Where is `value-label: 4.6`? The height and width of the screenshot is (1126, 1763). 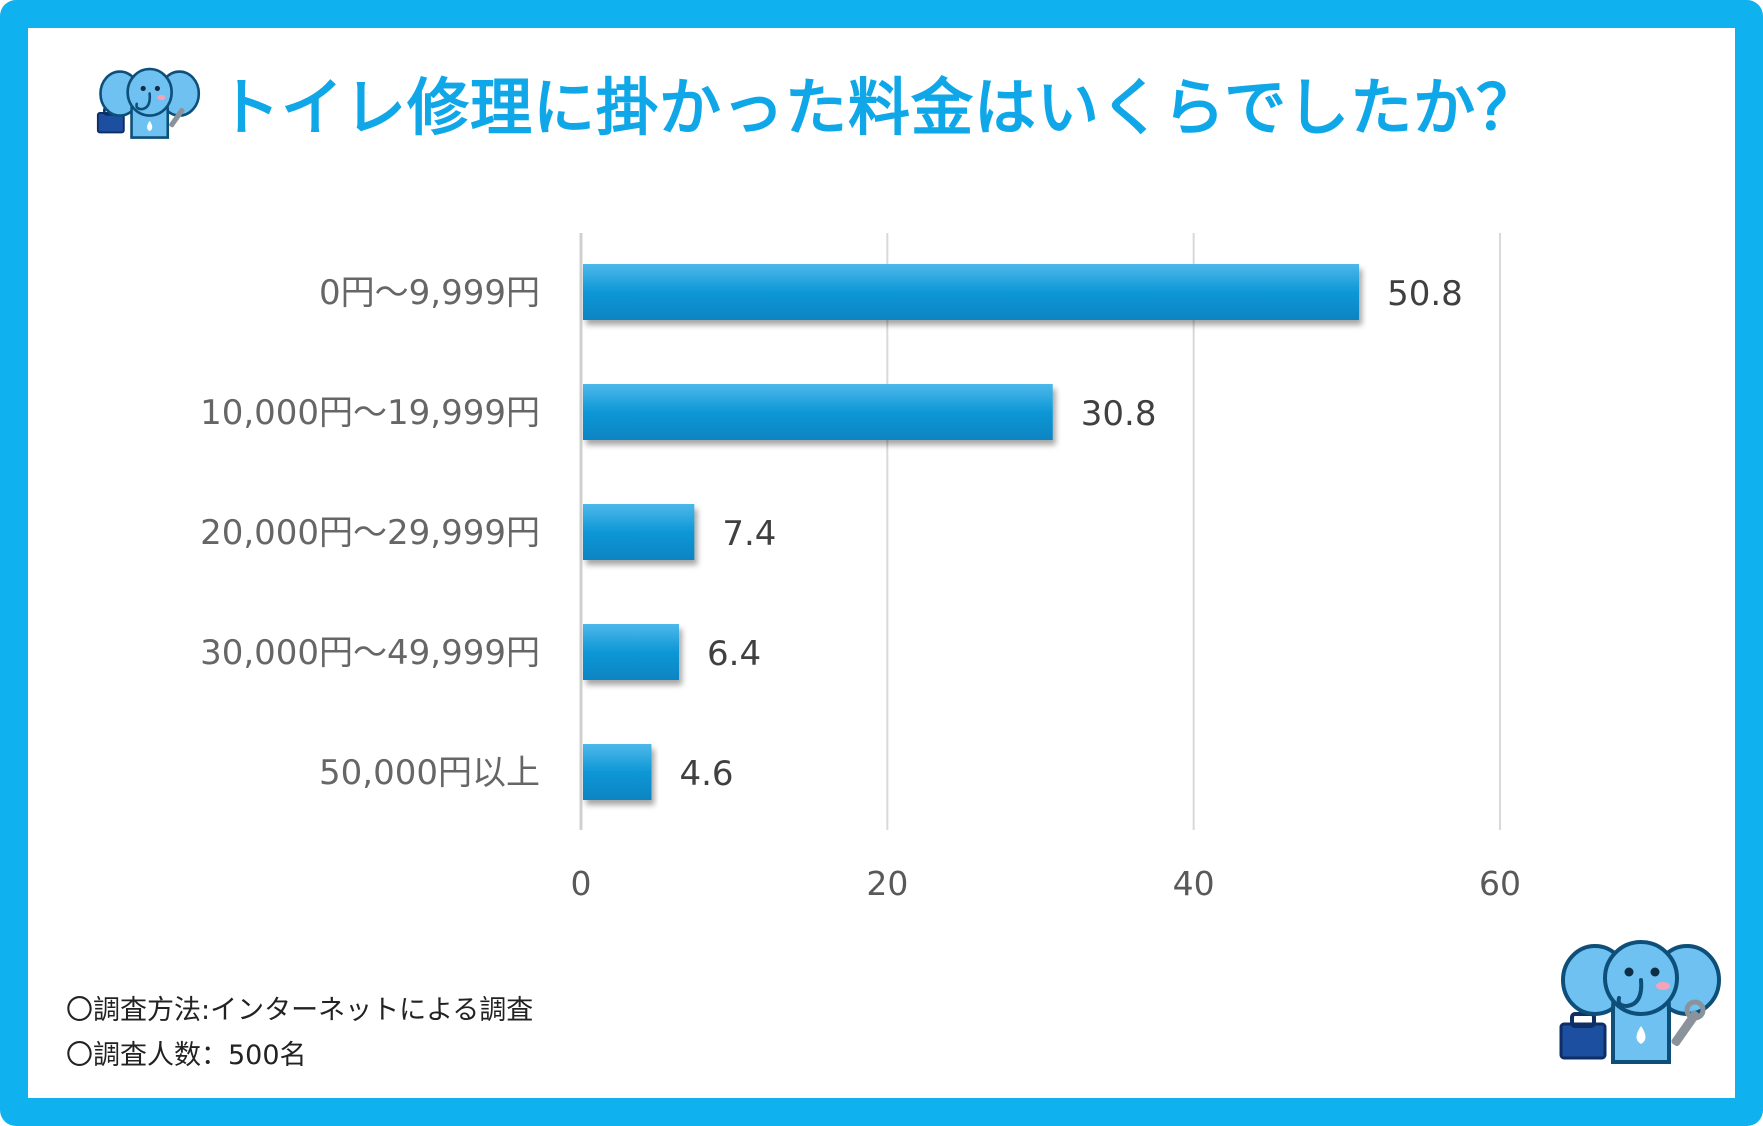 value-label: 4.6 is located at coordinates (706, 774).